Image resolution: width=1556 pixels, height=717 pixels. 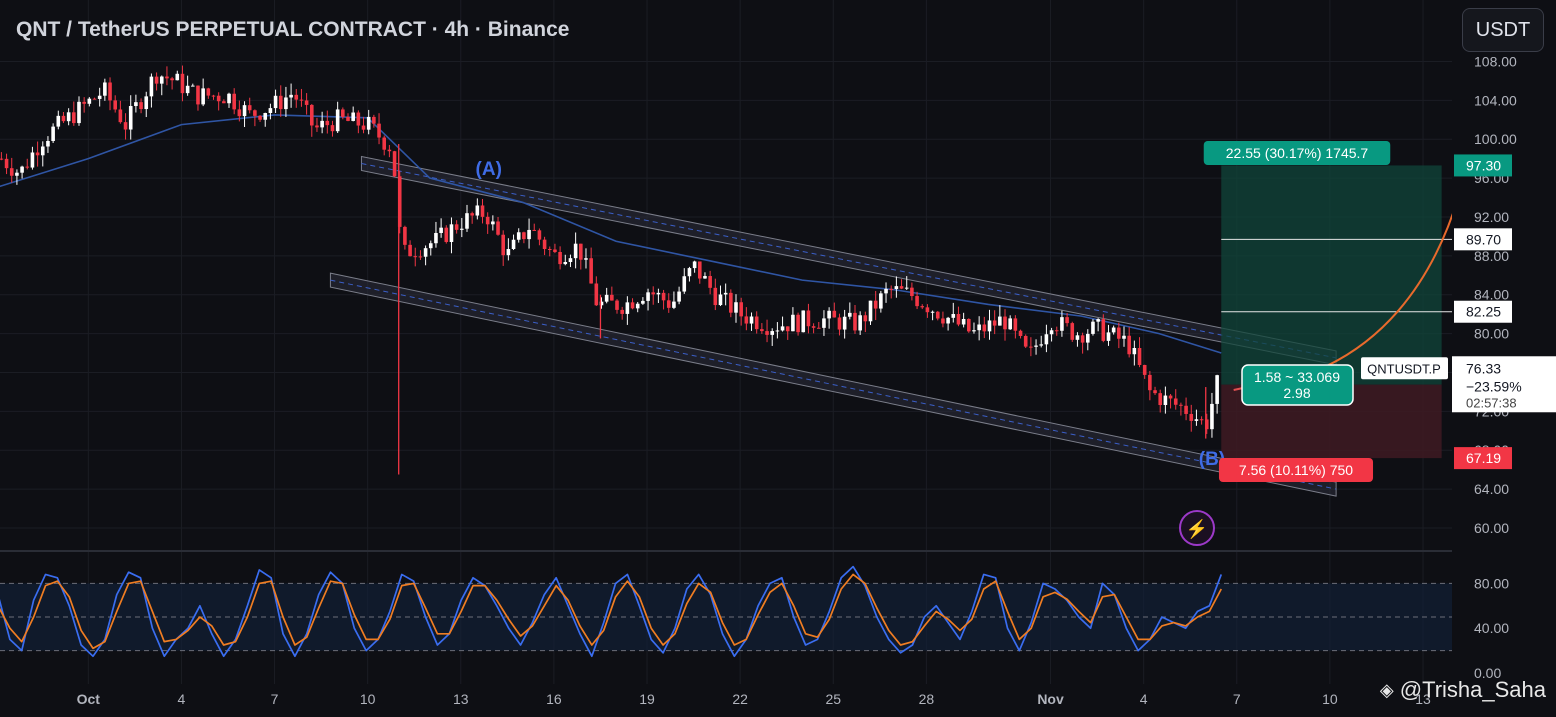 I want to click on price-tick-label: 64.00, so click(x=1491, y=489).